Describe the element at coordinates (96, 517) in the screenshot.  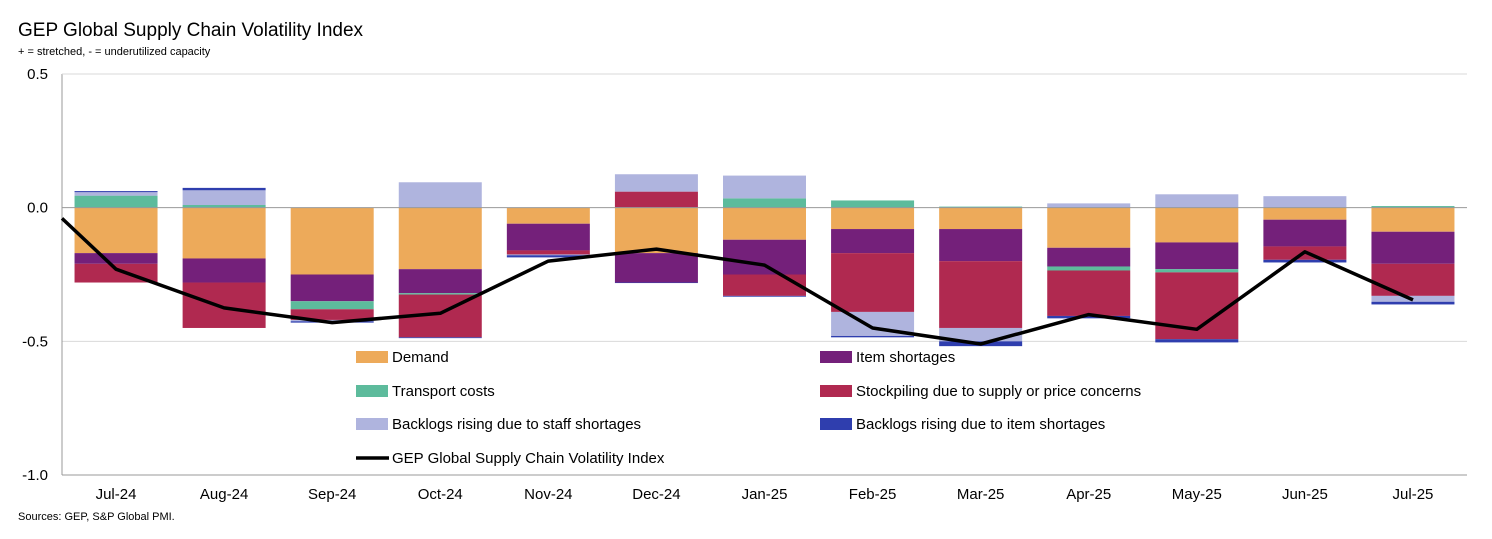
I see `source-note: Sources: GEP, S&P Global PMI.` at that location.